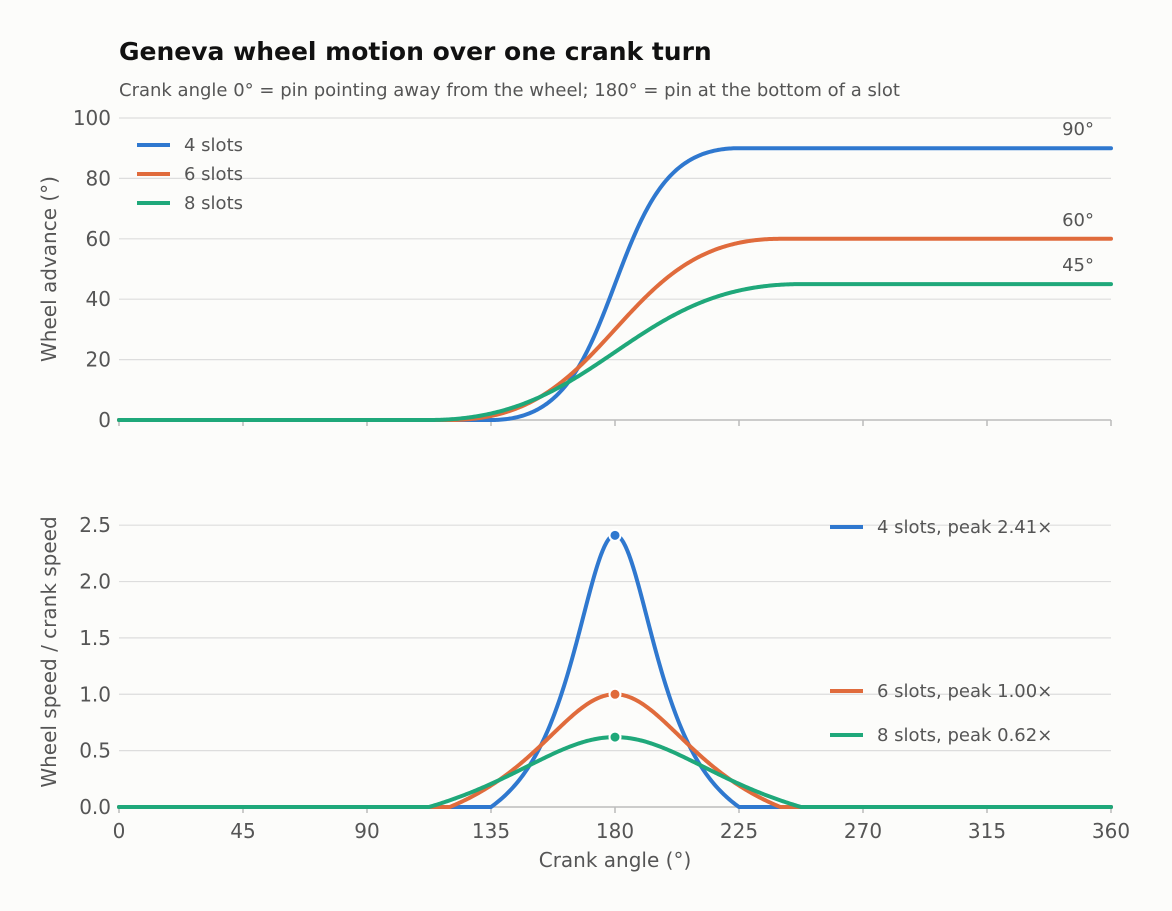  What do you see at coordinates (95, 694) in the screenshot?
I see `bottom-y-tick-label: 1.0` at bounding box center [95, 694].